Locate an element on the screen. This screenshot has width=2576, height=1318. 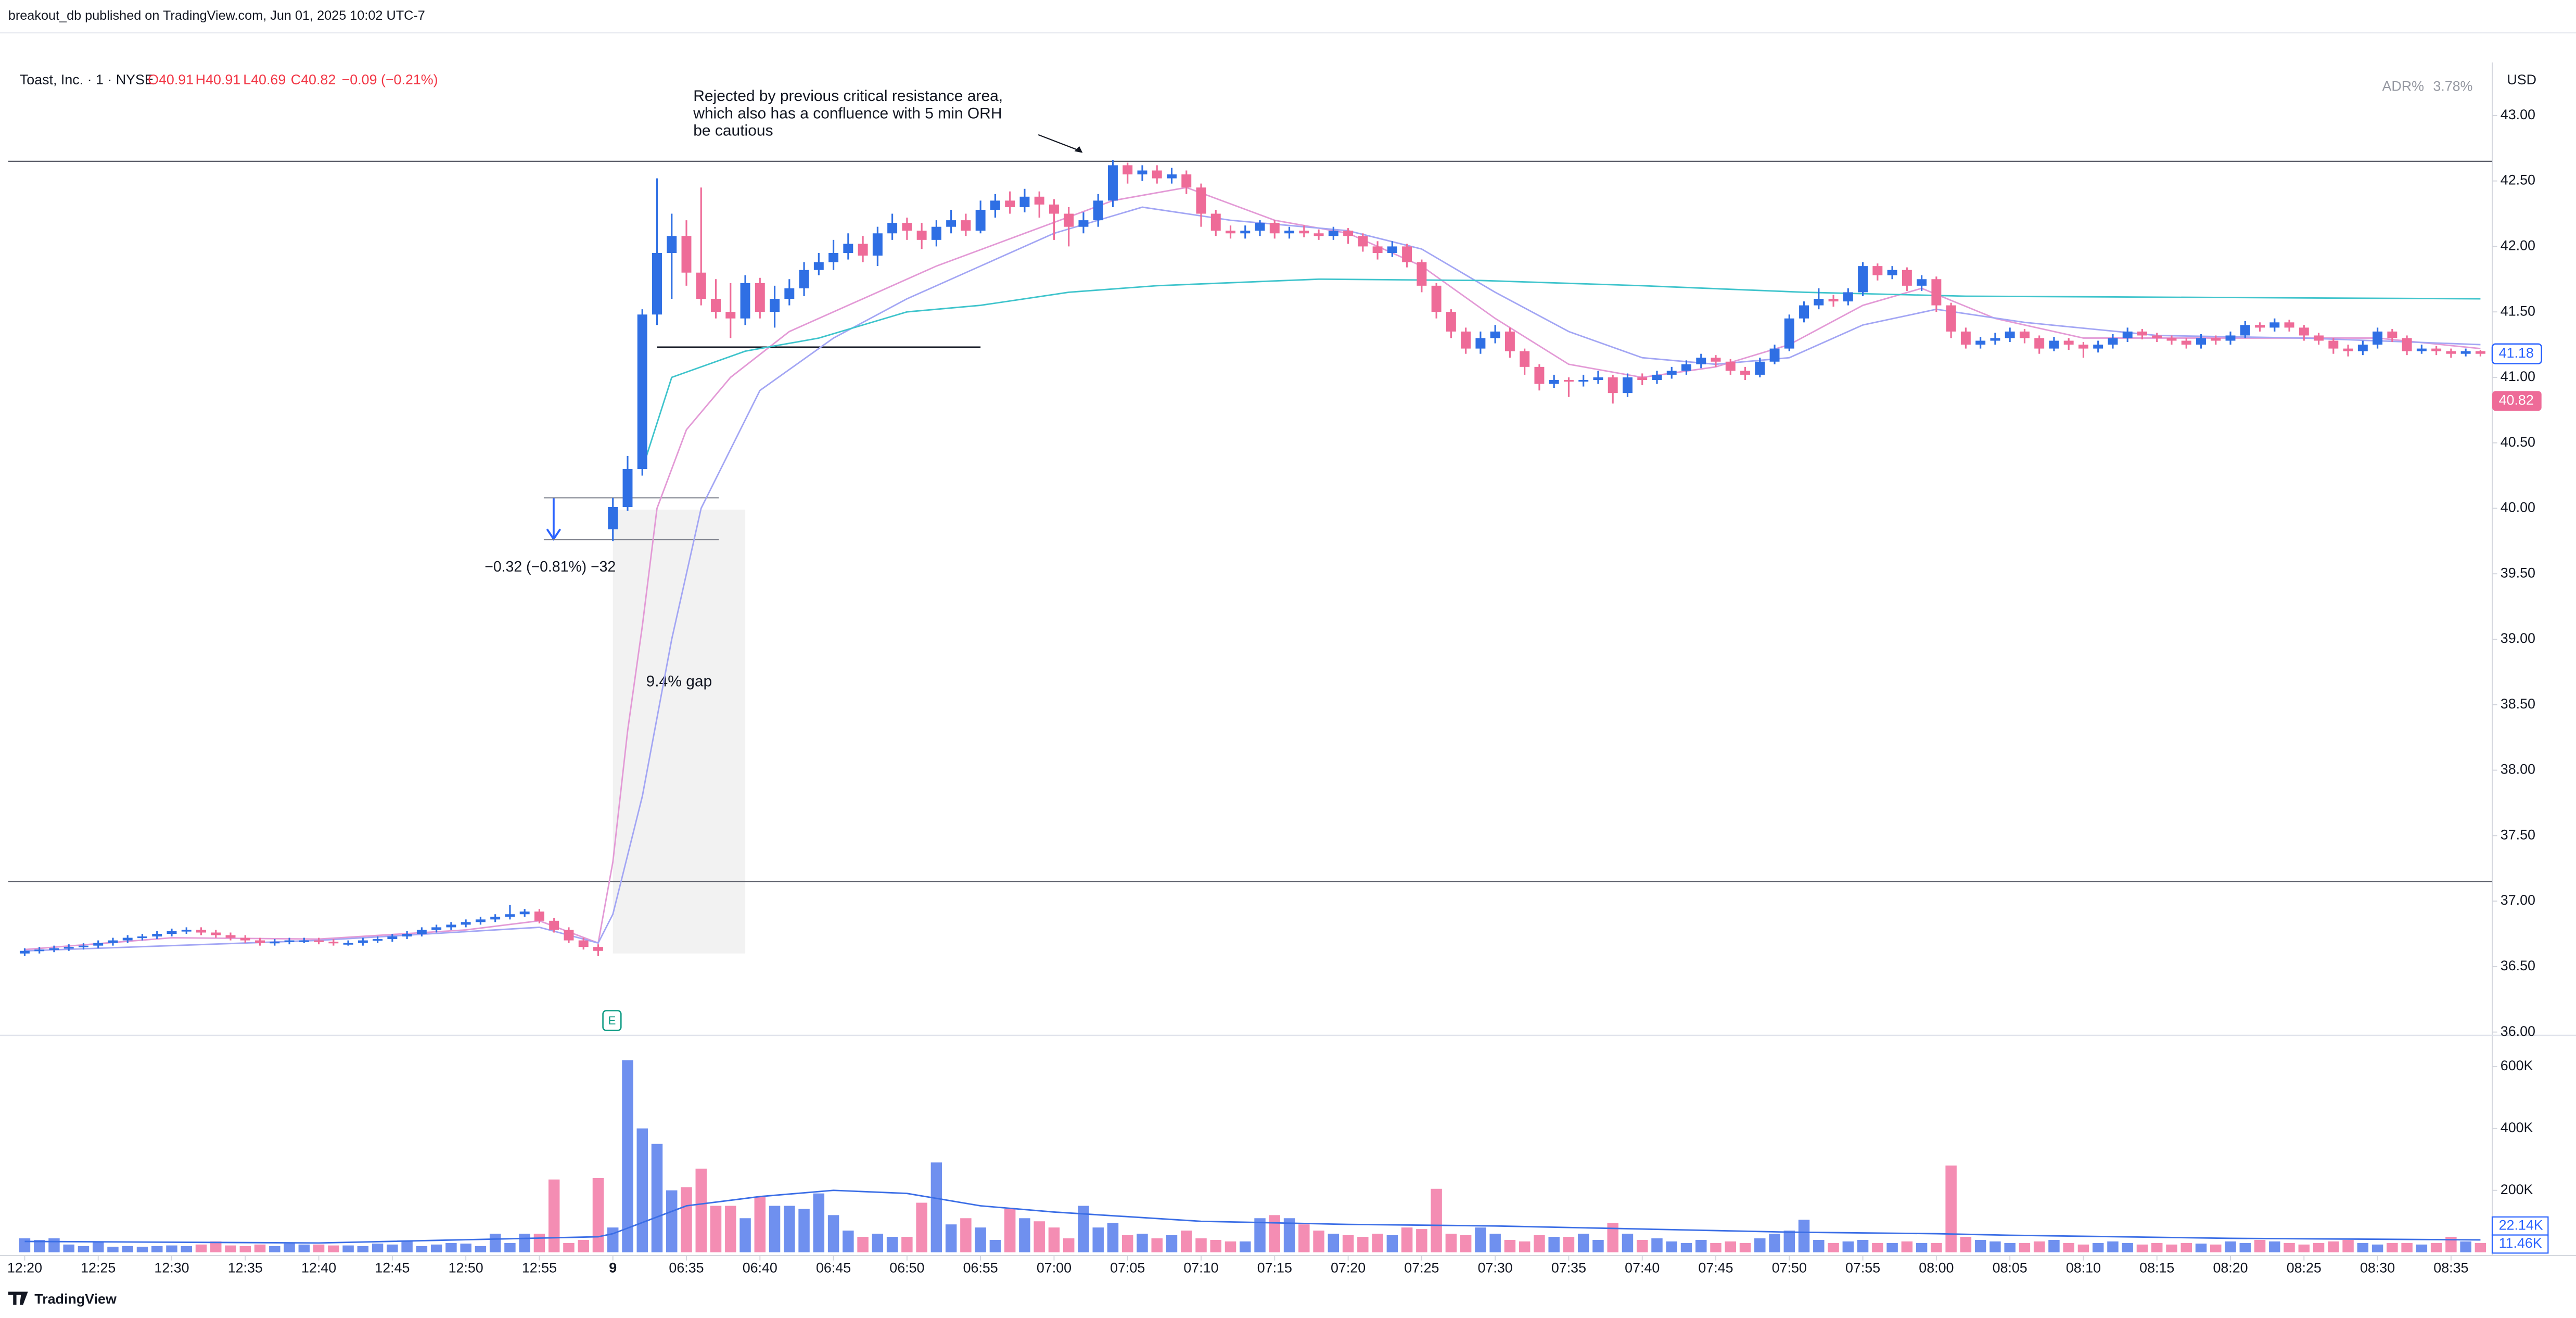
x-tick-label: 12:20 is located at coordinates (24, 1268).